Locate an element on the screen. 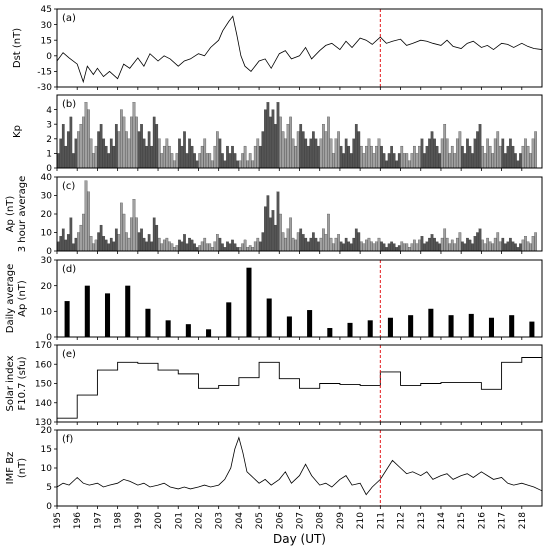 The image size is (550, 550). ytick-label-f-15: 15 is located at coordinates (46, 450).